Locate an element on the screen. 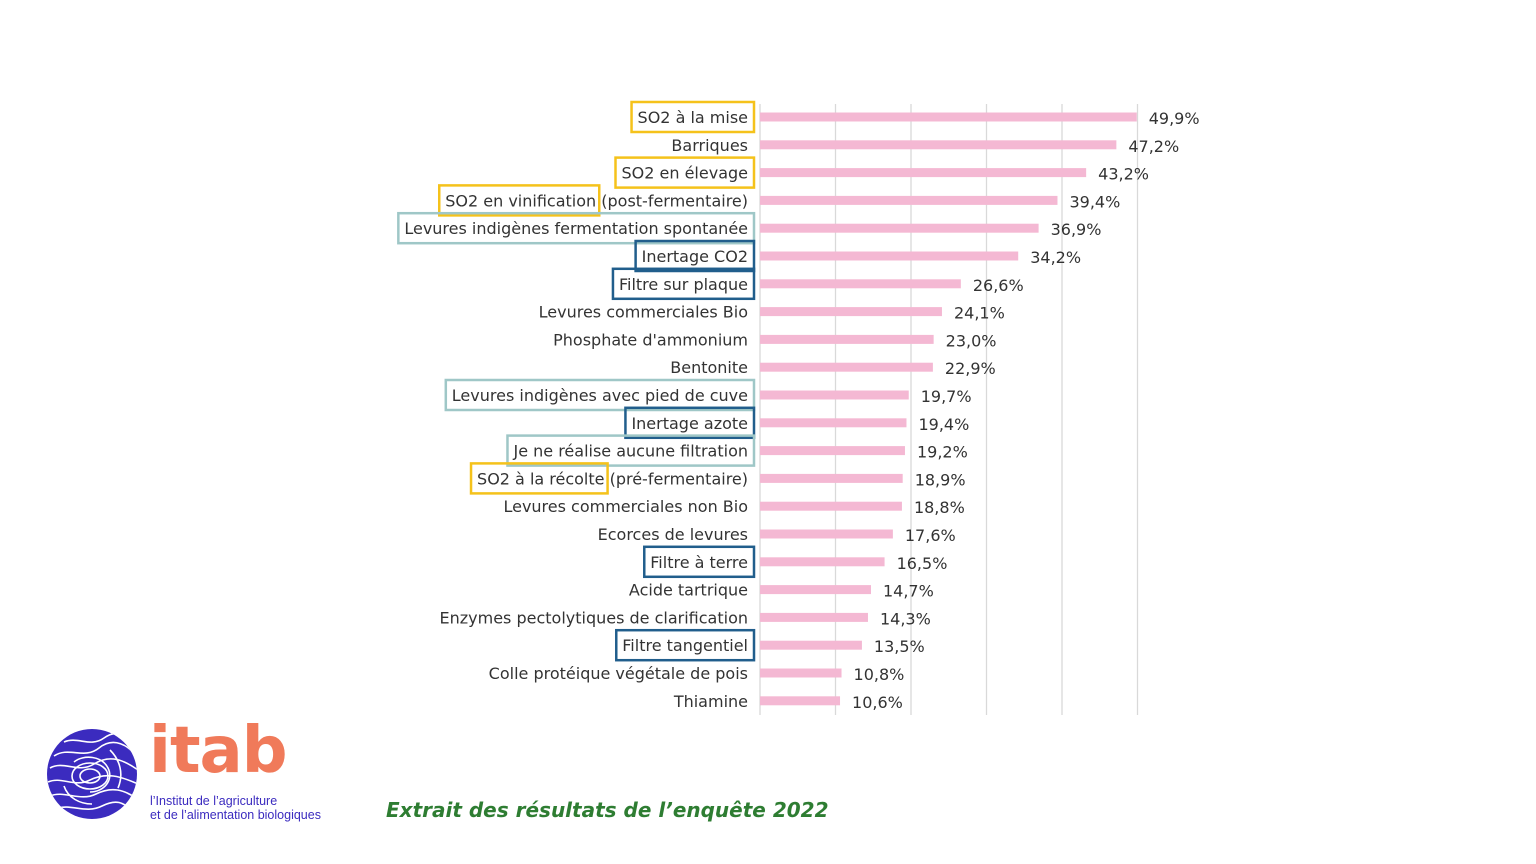  value-label: 22,9% is located at coordinates (970, 368).